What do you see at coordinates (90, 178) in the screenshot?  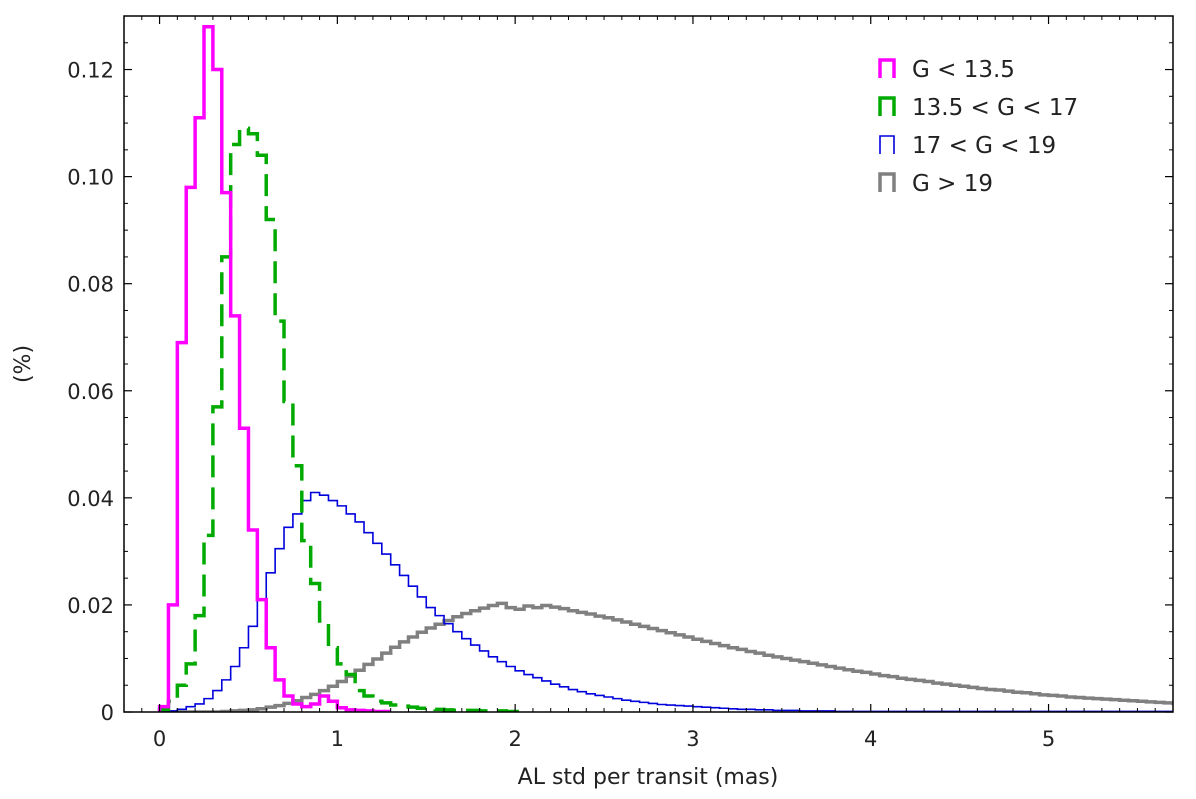 I see `y-tick-label: 0.10` at bounding box center [90, 178].